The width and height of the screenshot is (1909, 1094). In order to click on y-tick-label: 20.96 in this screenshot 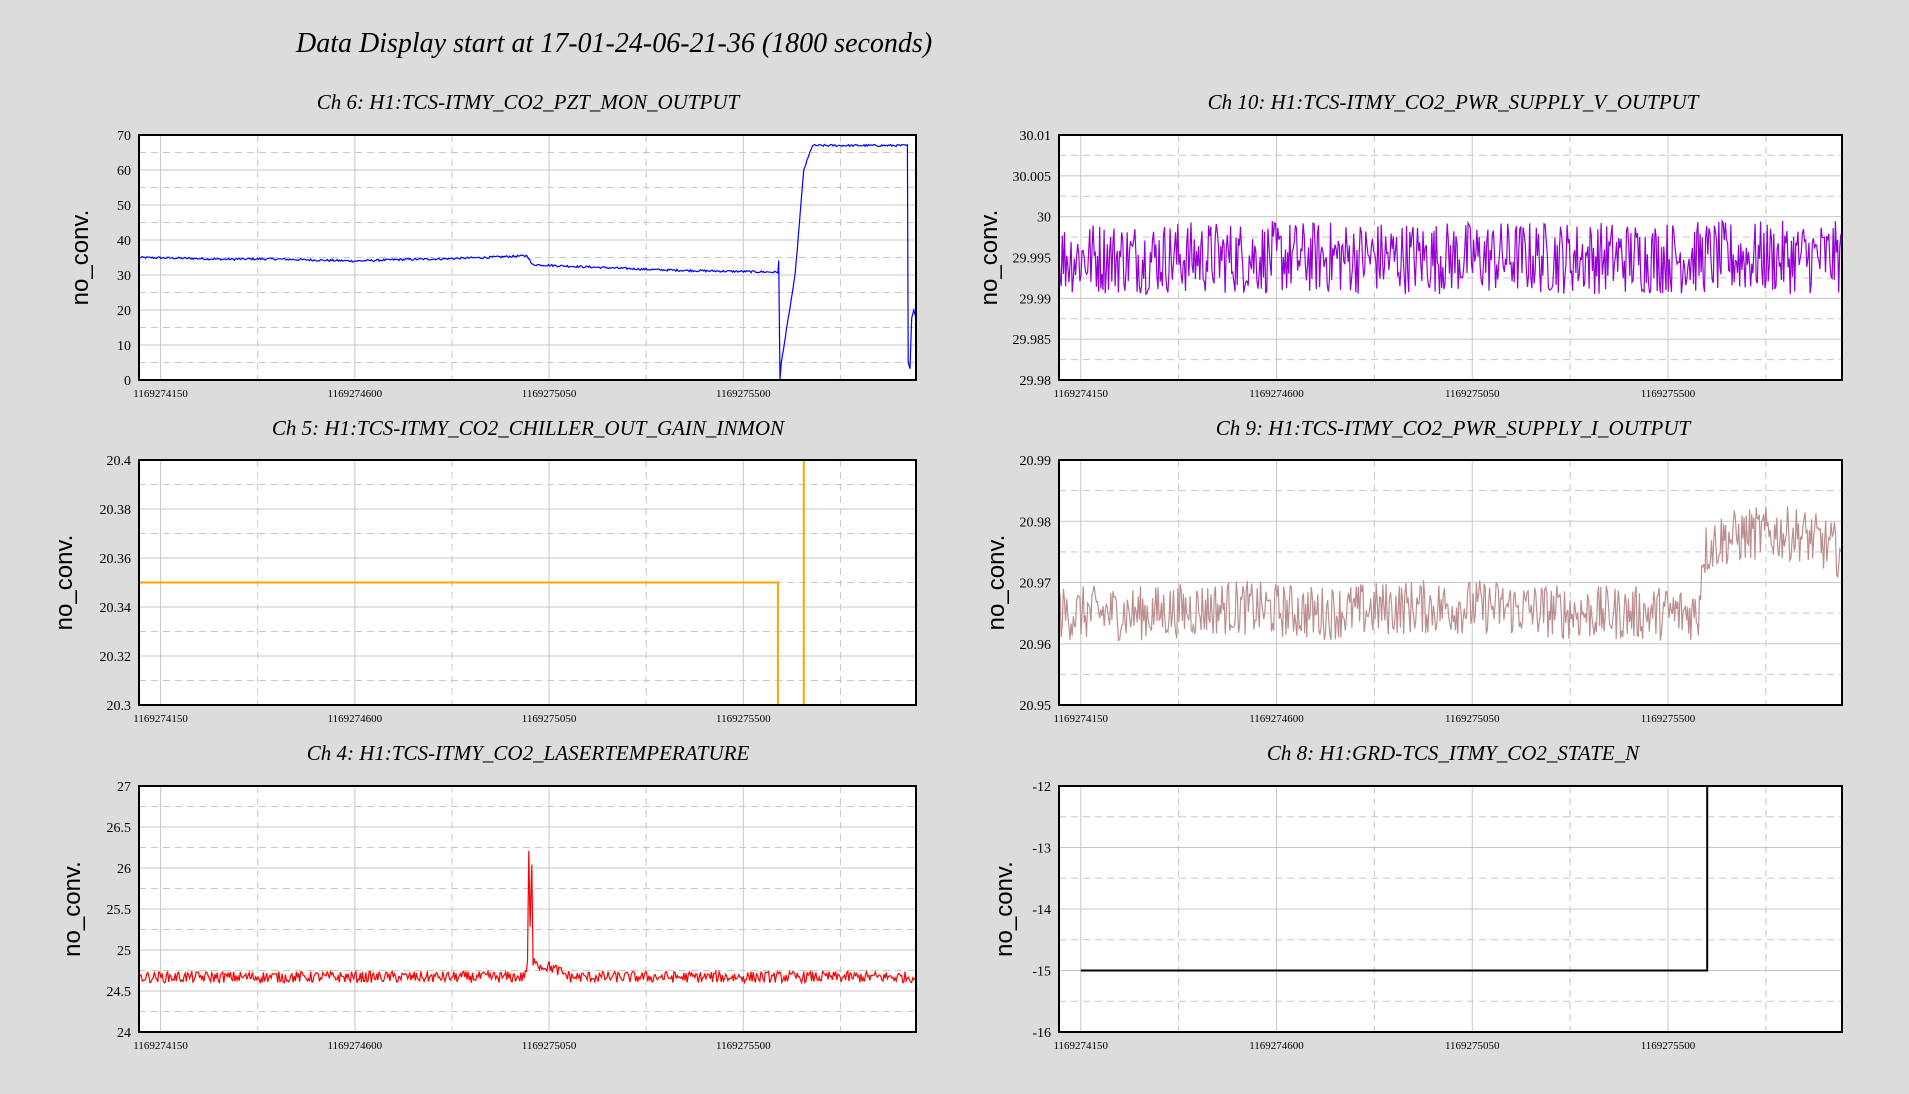, I will do `click(1036, 645)`.